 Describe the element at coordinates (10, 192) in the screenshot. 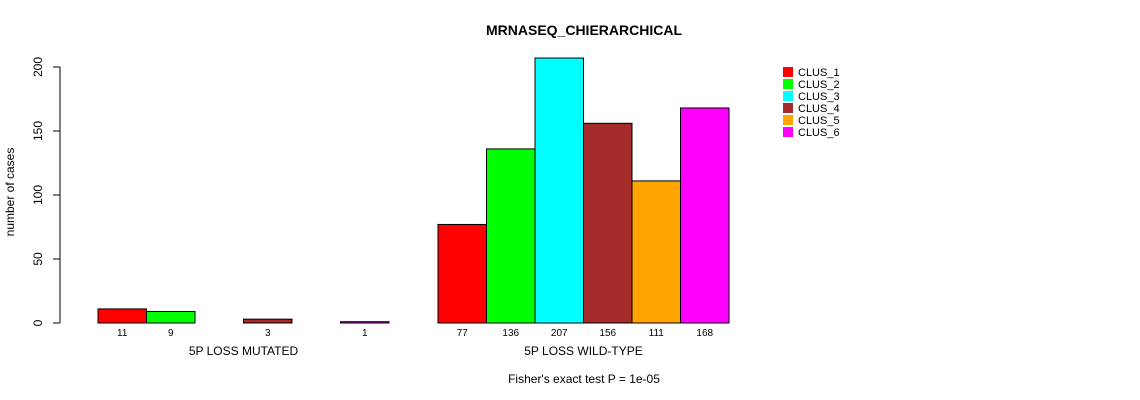

I see `y-axis-label: number of cases` at that location.